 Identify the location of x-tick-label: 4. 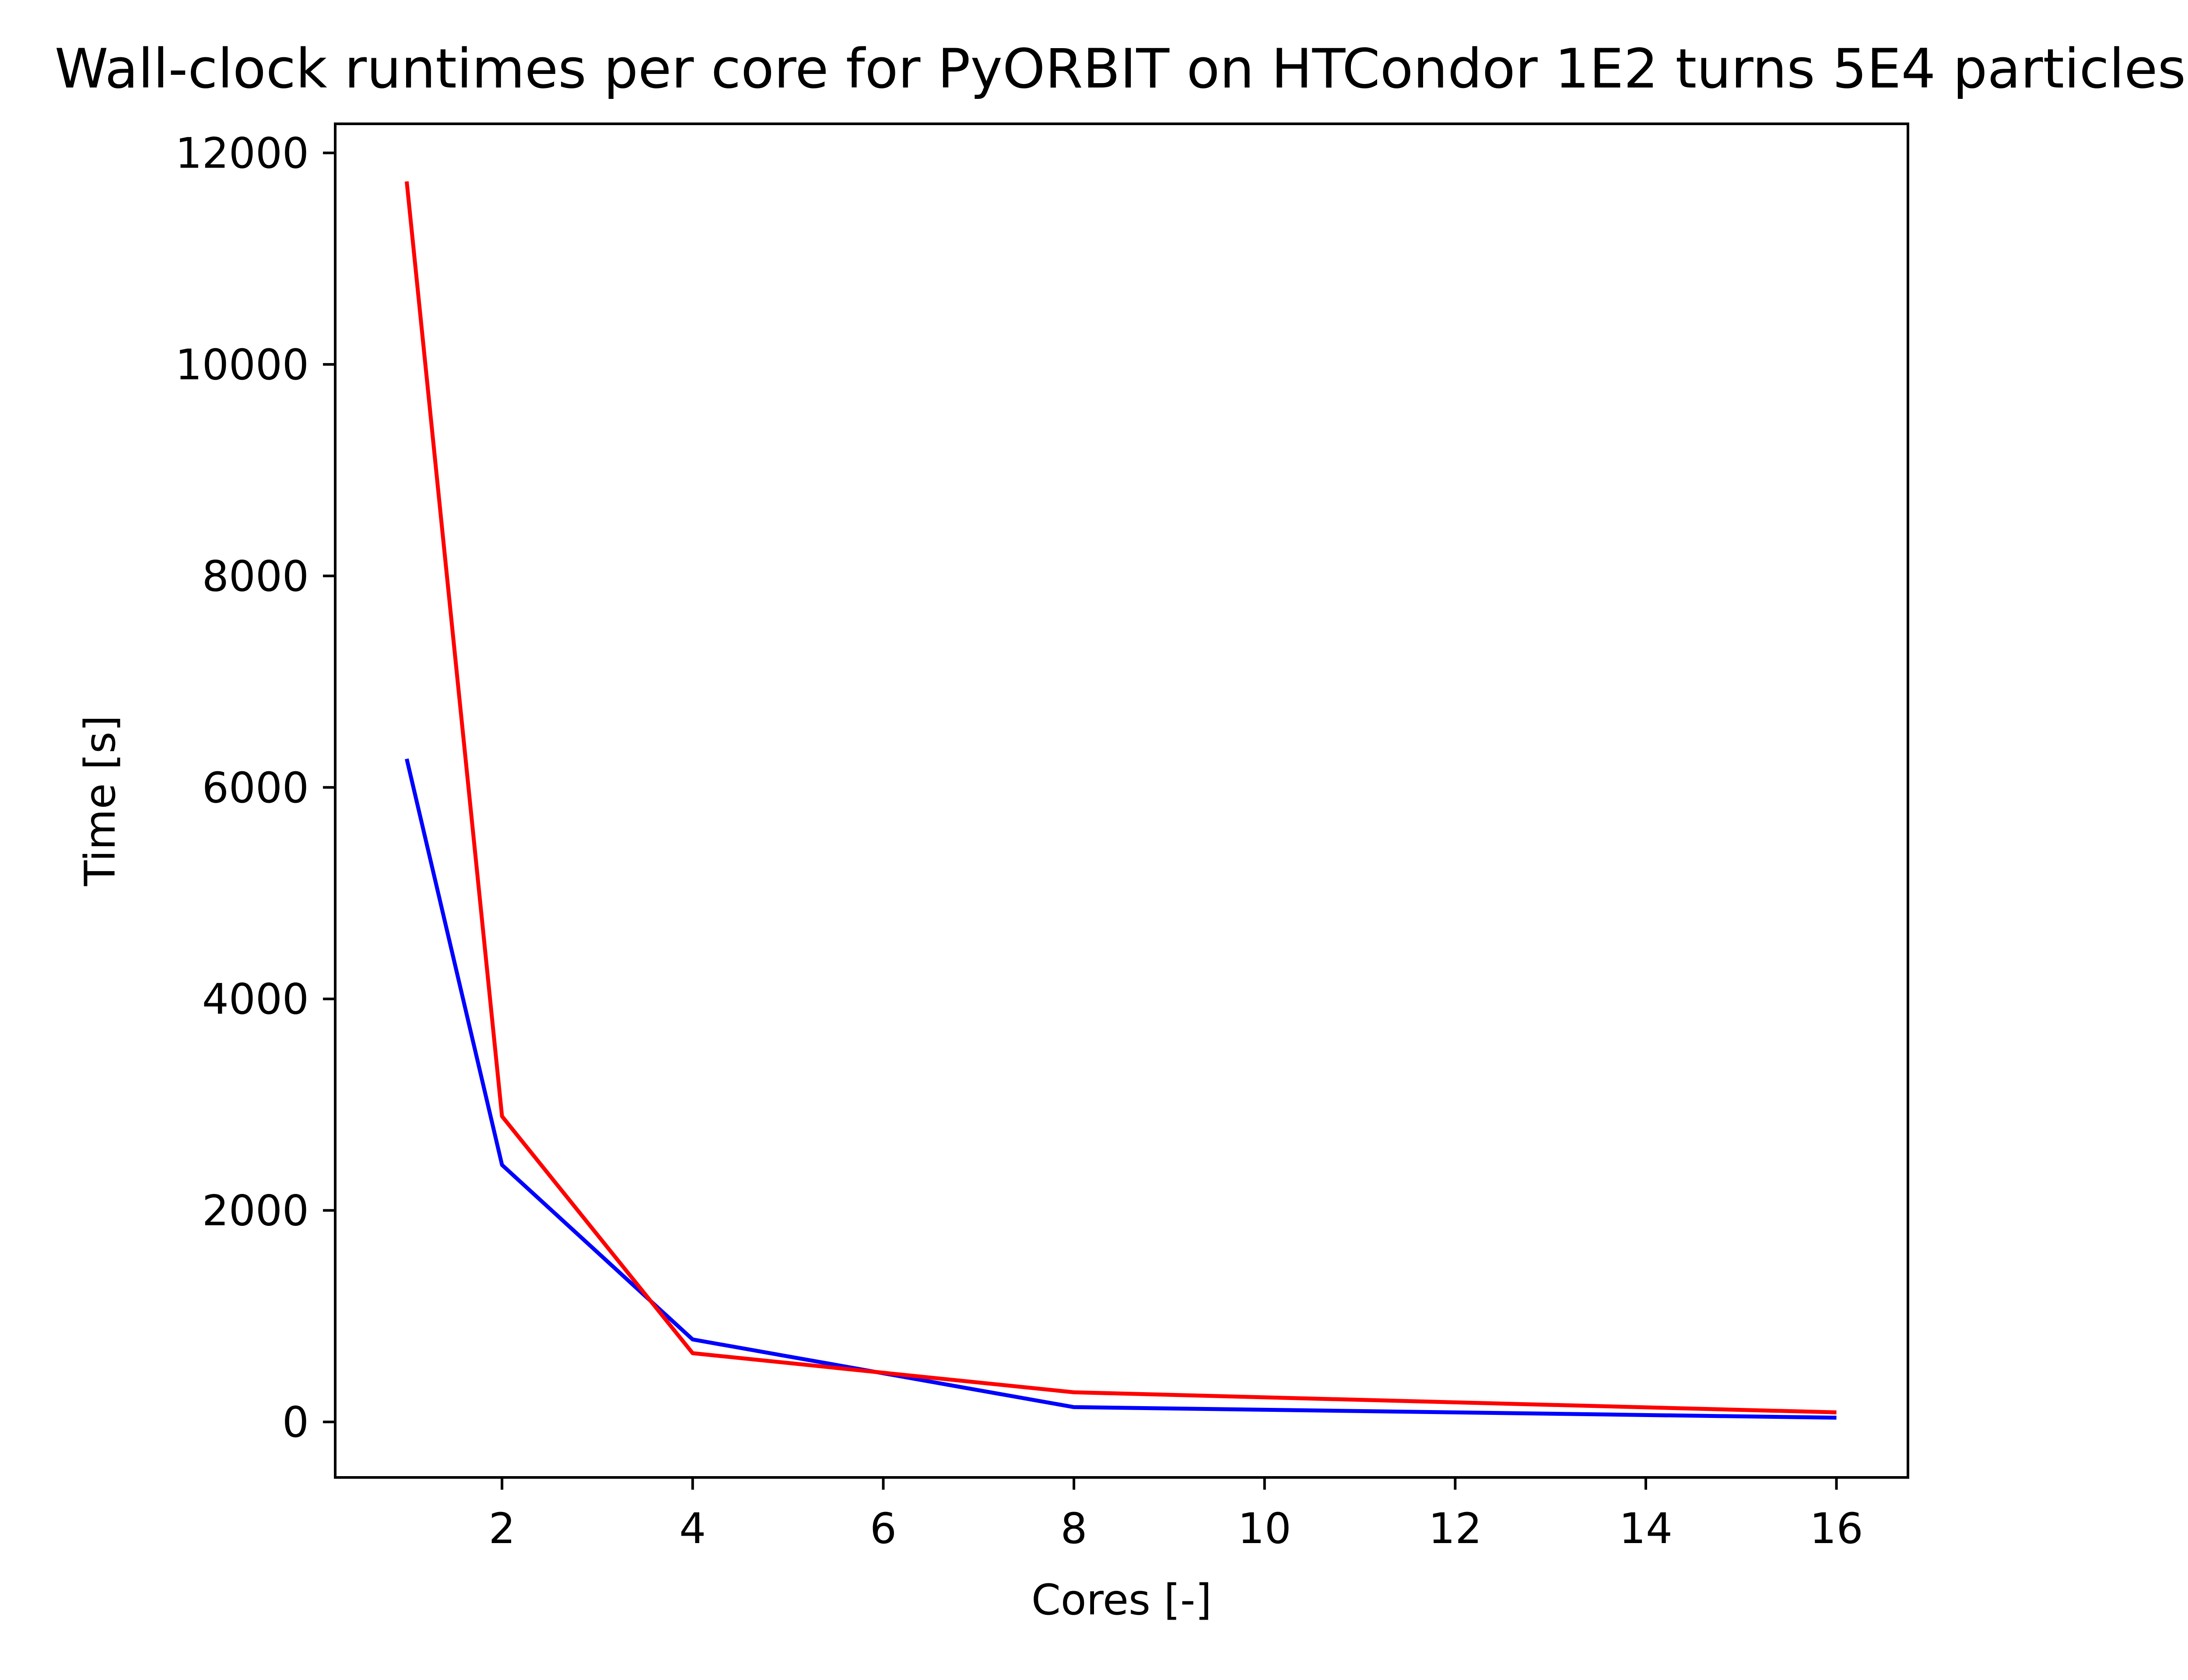
(692, 1528).